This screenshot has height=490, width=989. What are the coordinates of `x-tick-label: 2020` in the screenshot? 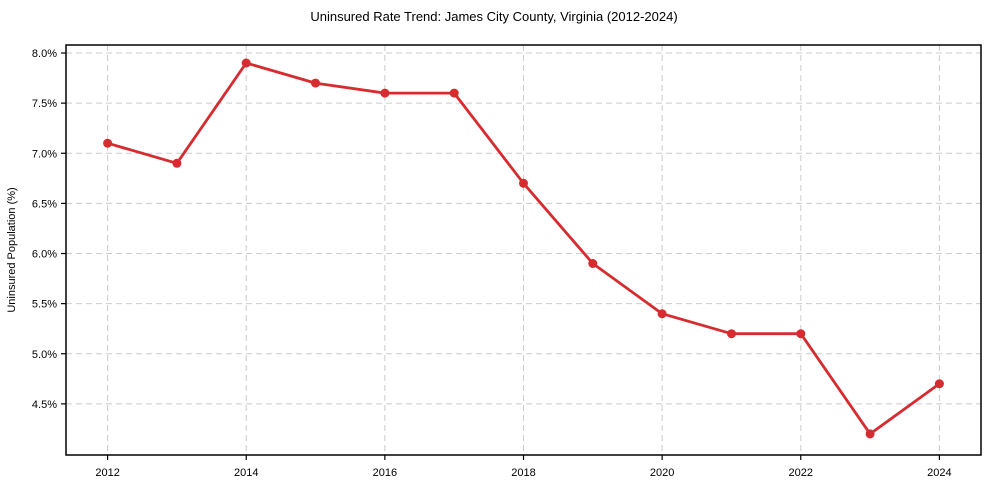 It's located at (662, 473).